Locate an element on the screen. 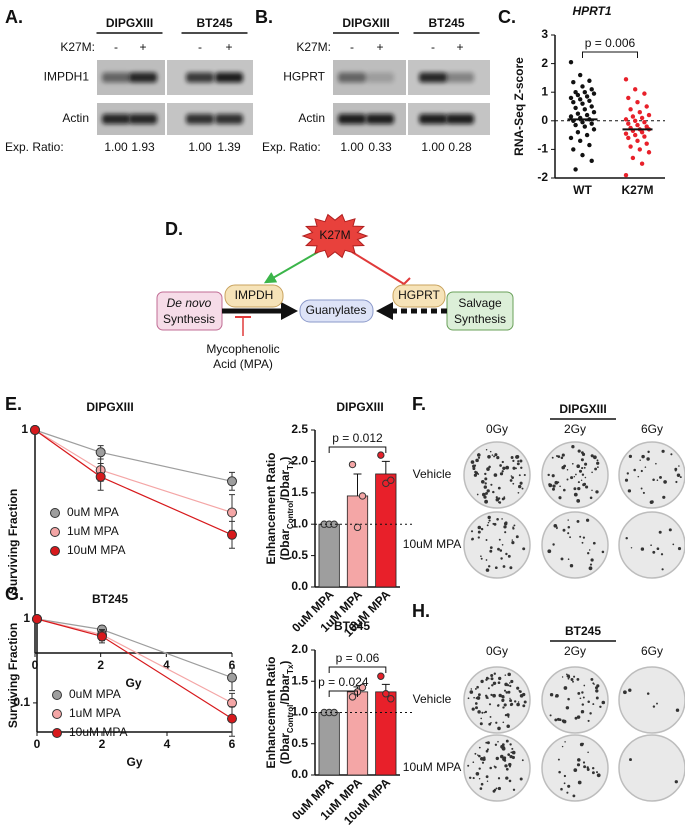  treatment-label: 10uM MPA is located at coordinates (432, 544).